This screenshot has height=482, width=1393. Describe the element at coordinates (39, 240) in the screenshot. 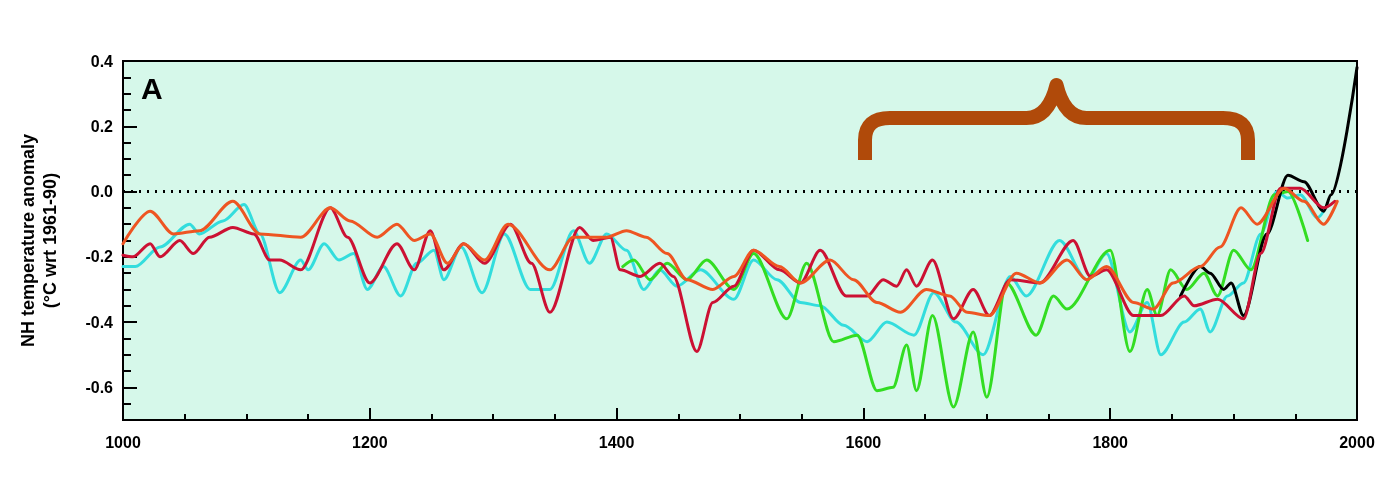

I see `y-axis-title: NH temperature anomaly (°C wrt 1961-90)` at that location.